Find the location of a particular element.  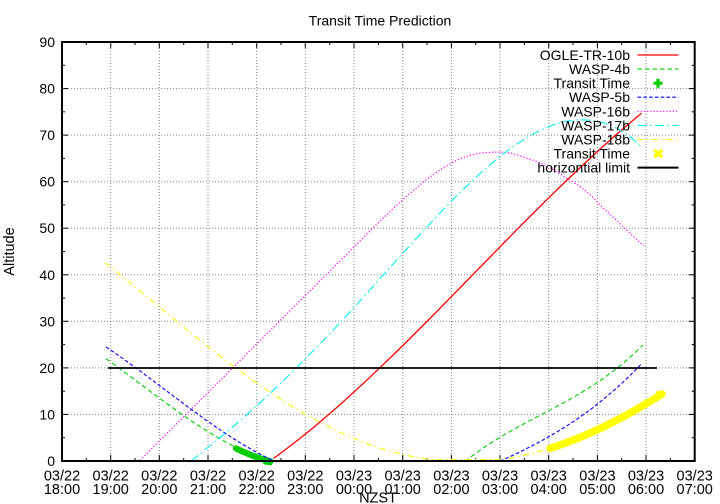

svg-text: 20 is located at coordinates (47, 368).